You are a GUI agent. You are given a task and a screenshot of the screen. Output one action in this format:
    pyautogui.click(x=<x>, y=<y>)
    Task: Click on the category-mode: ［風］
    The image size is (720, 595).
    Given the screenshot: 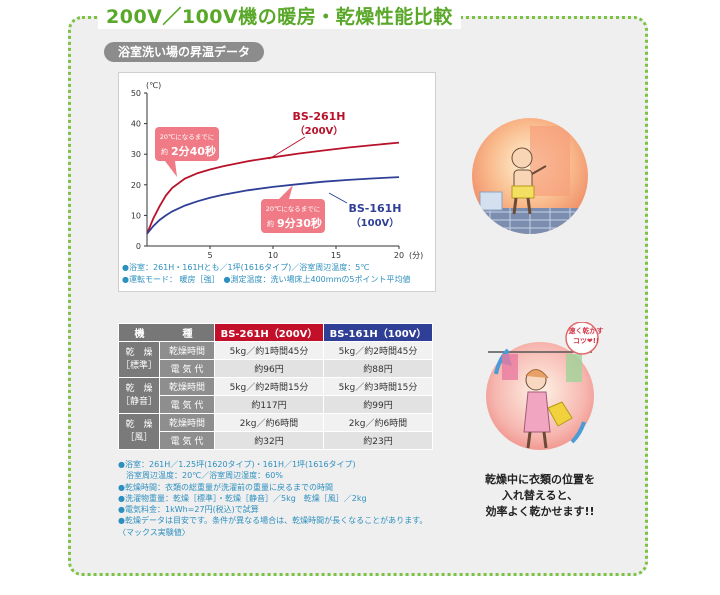 What is the action you would take?
    pyautogui.click(x=139, y=437)
    